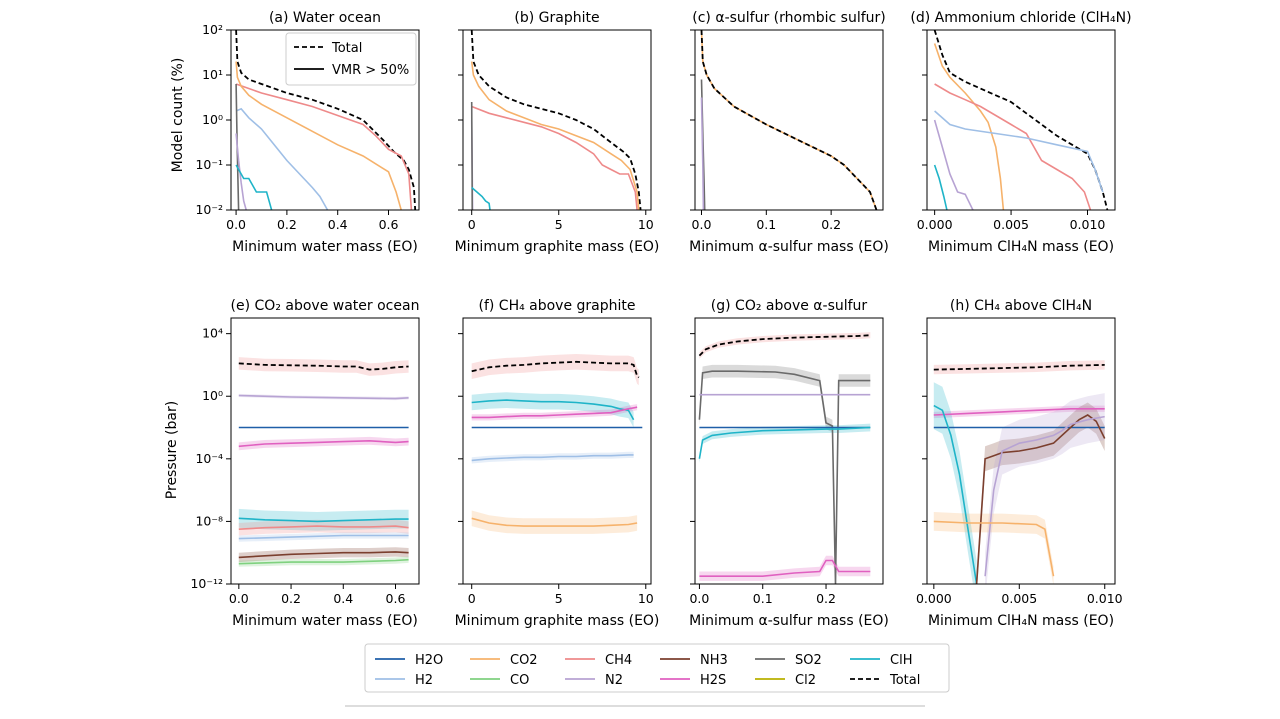  I want to click on xtick-label-e-3: 0.6, so click(396, 598).